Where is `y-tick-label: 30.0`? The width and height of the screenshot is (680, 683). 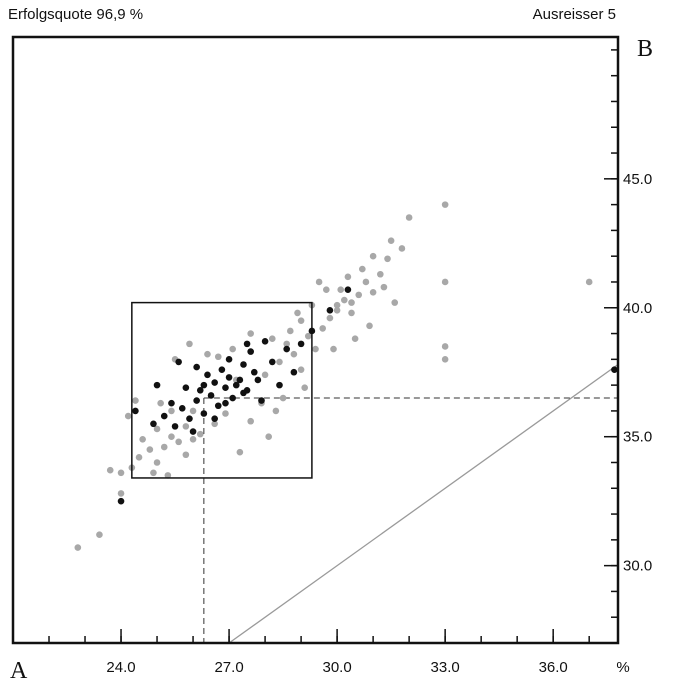 y-tick-label: 30.0 is located at coordinates (637, 566).